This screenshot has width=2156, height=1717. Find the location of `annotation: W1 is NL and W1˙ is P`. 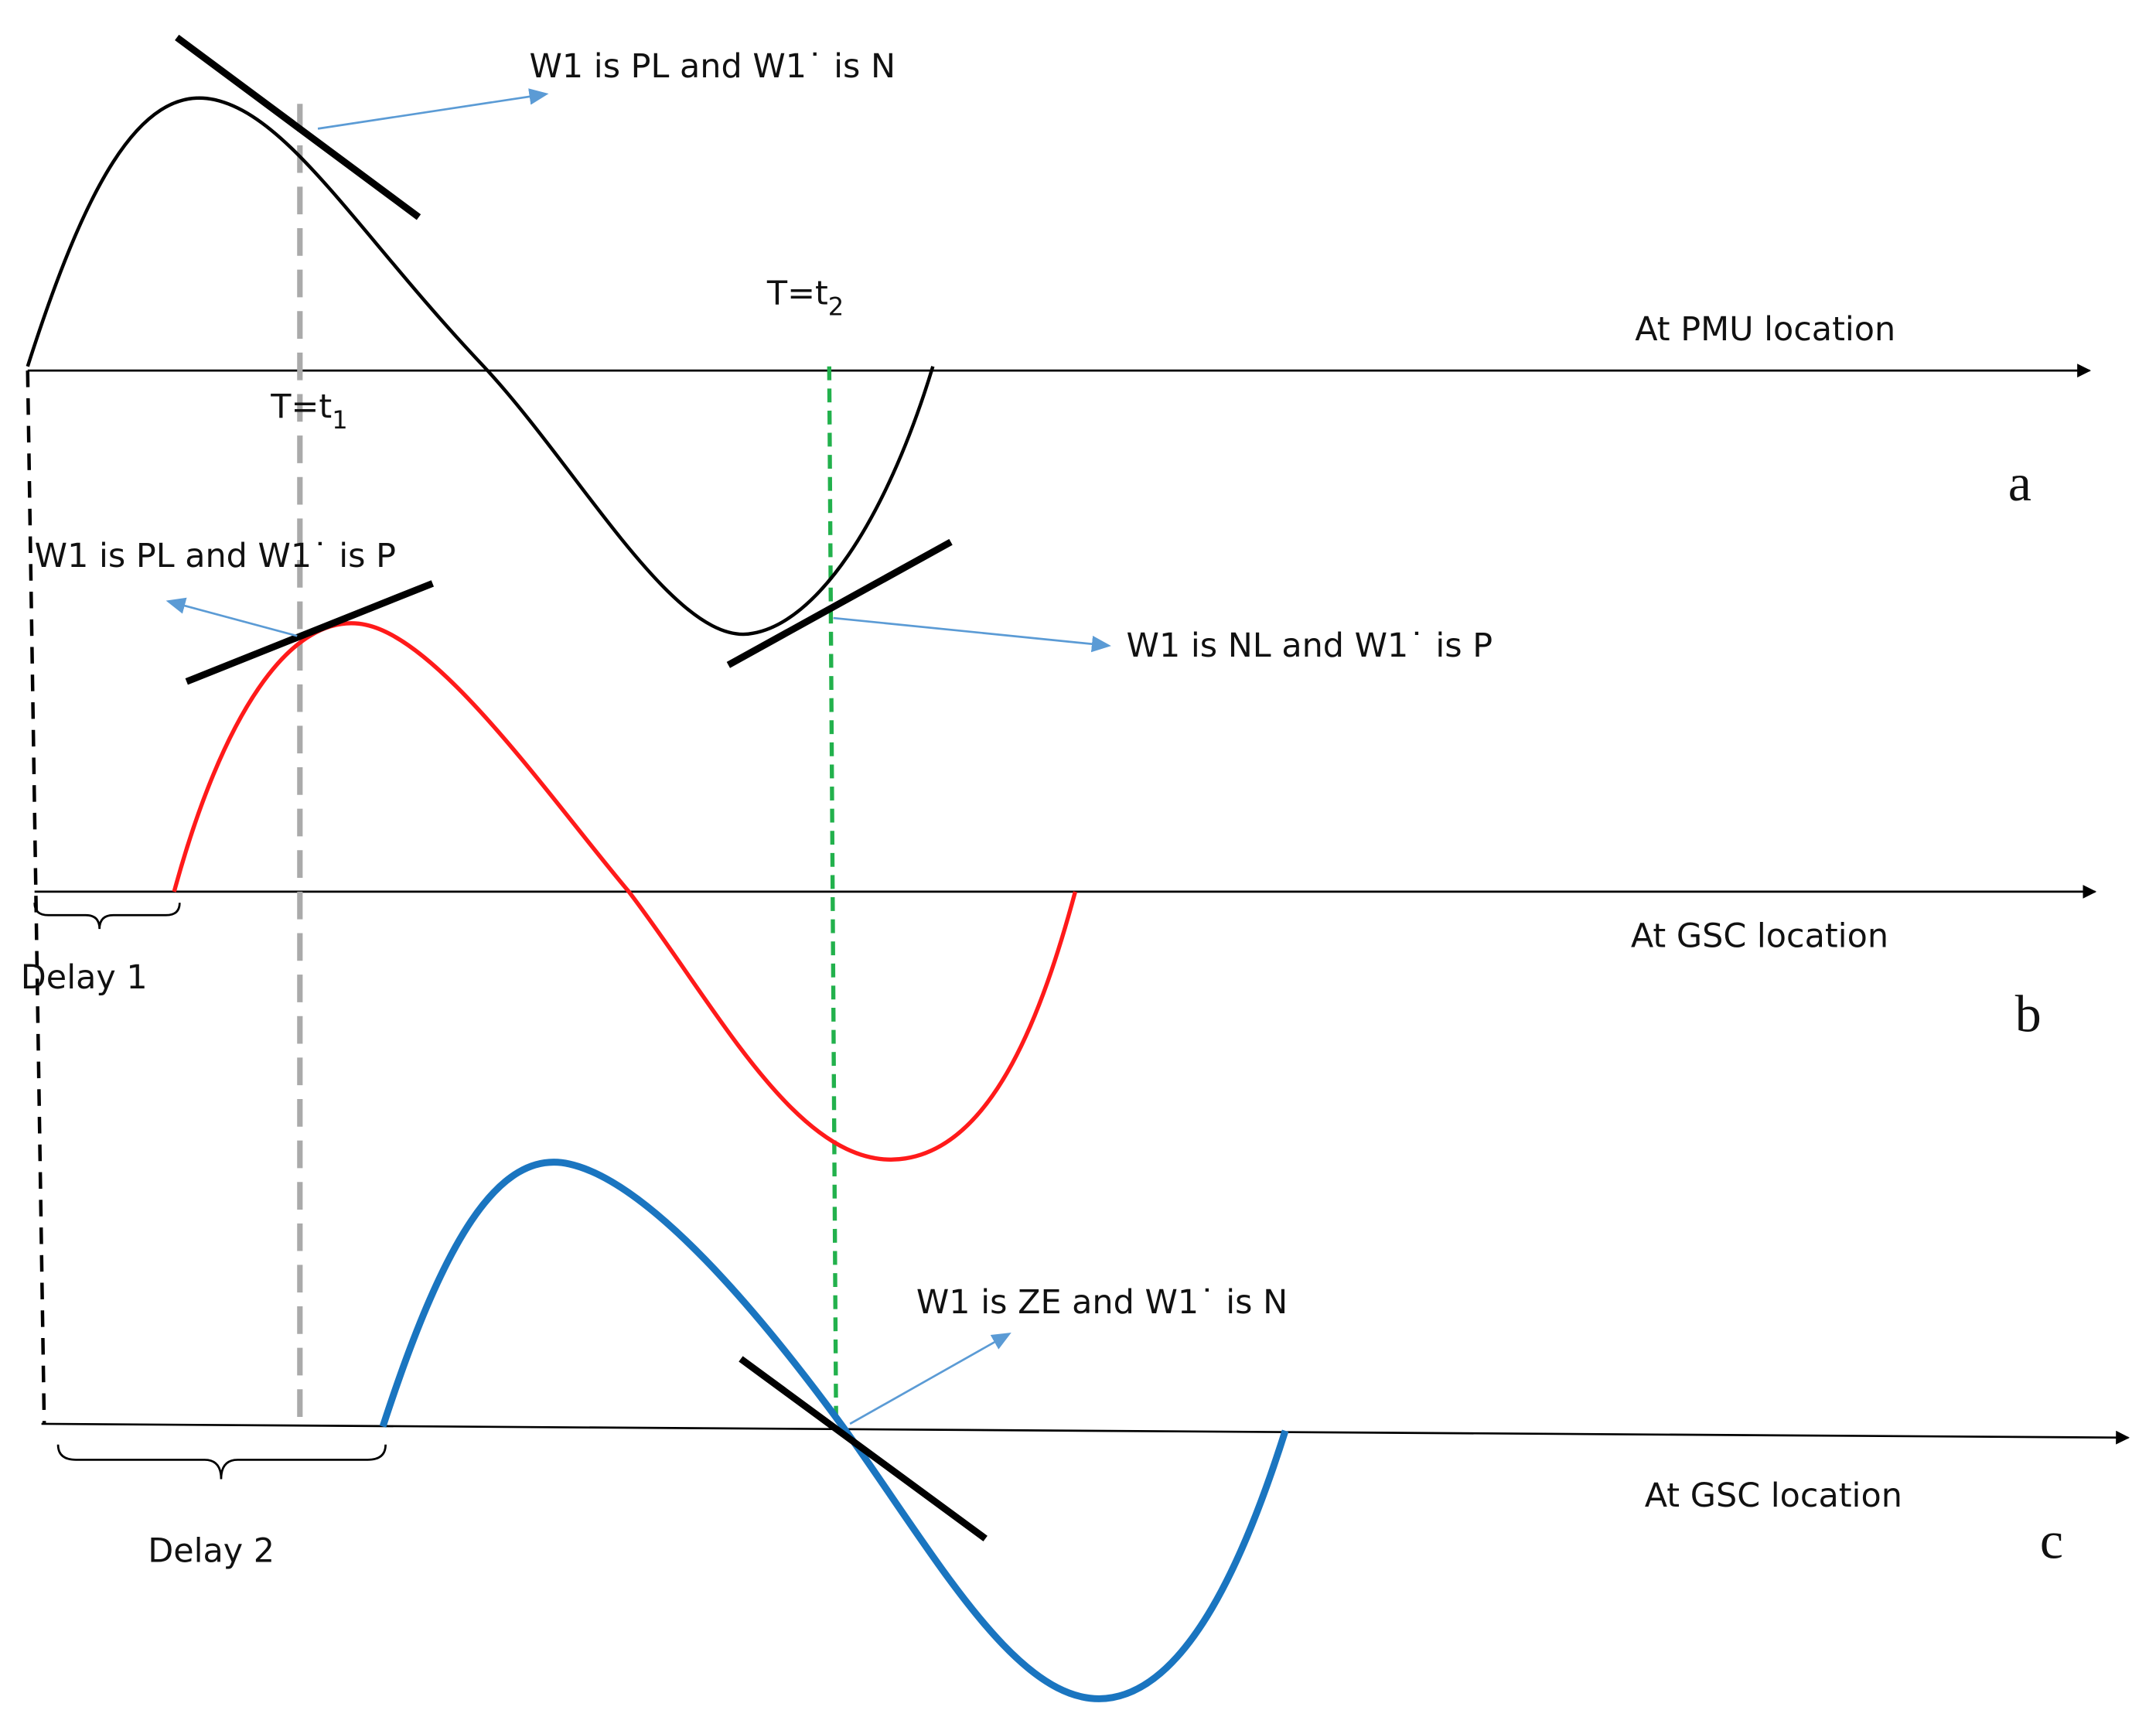

annotation: W1 is NL and W1˙ is P is located at coordinates (1310, 645).